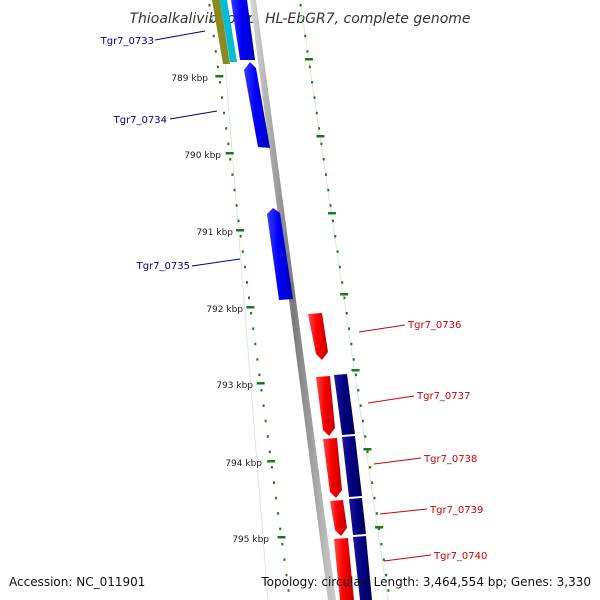 The image size is (600, 600). Describe the element at coordinates (224, 310) in the screenshot. I see `scale-tick-label: 792 kbp` at that location.